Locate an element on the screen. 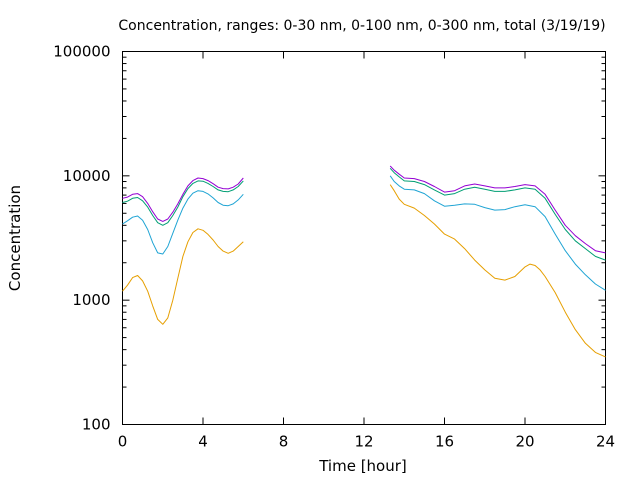  y-axis-label: Concentration is located at coordinates (15, 238).